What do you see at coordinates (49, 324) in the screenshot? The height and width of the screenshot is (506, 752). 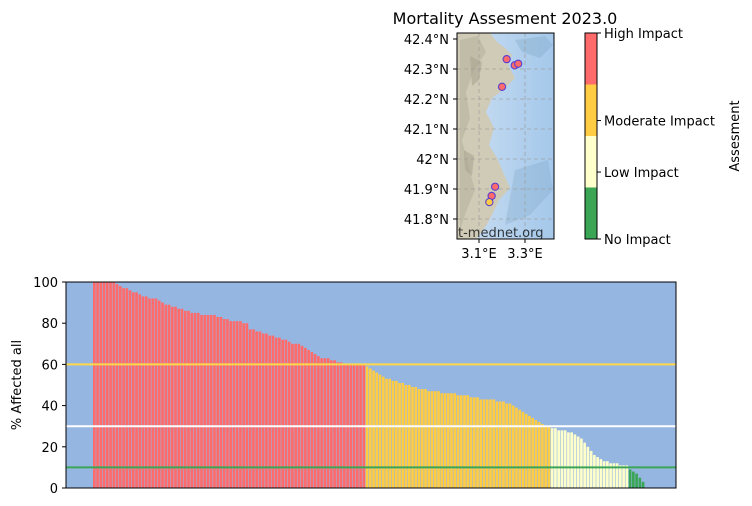 I see `y-tick-label: 80` at bounding box center [49, 324].